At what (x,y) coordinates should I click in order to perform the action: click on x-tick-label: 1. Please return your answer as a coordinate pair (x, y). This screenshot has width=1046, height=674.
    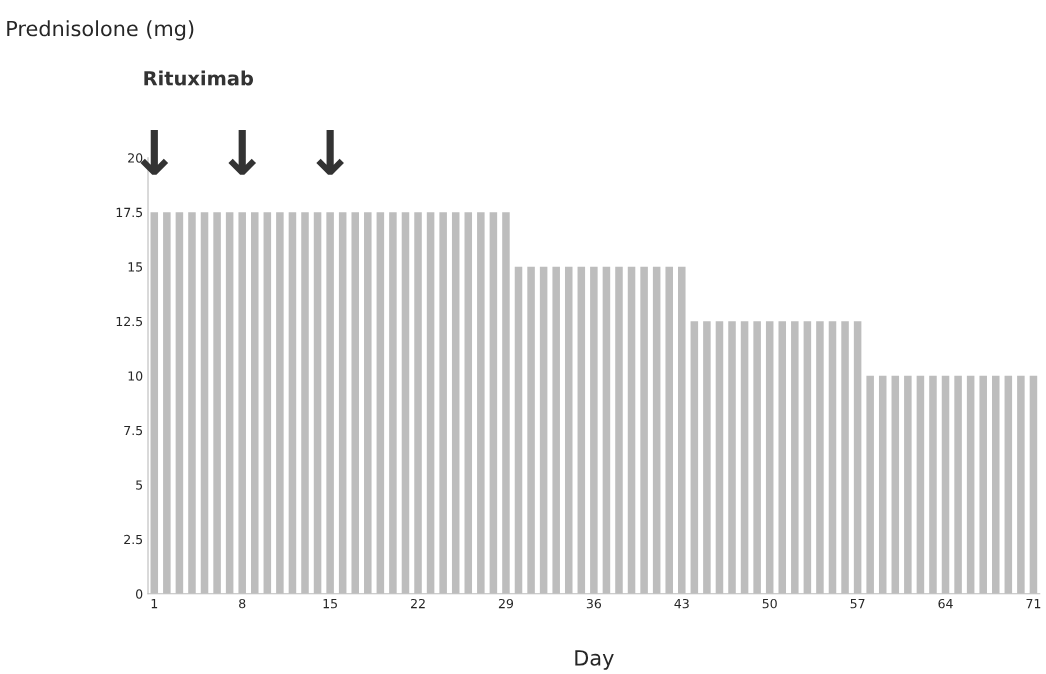
    Looking at the image, I should click on (154, 604).